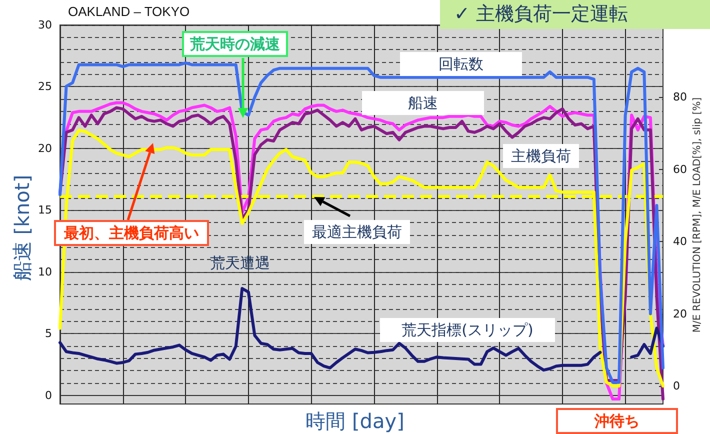 Image resolution: width=710 pixels, height=434 pixels. What do you see at coordinates (129, 12) in the screenshot?
I see `chart-title: OAKLAND – TOKYO` at bounding box center [129, 12].